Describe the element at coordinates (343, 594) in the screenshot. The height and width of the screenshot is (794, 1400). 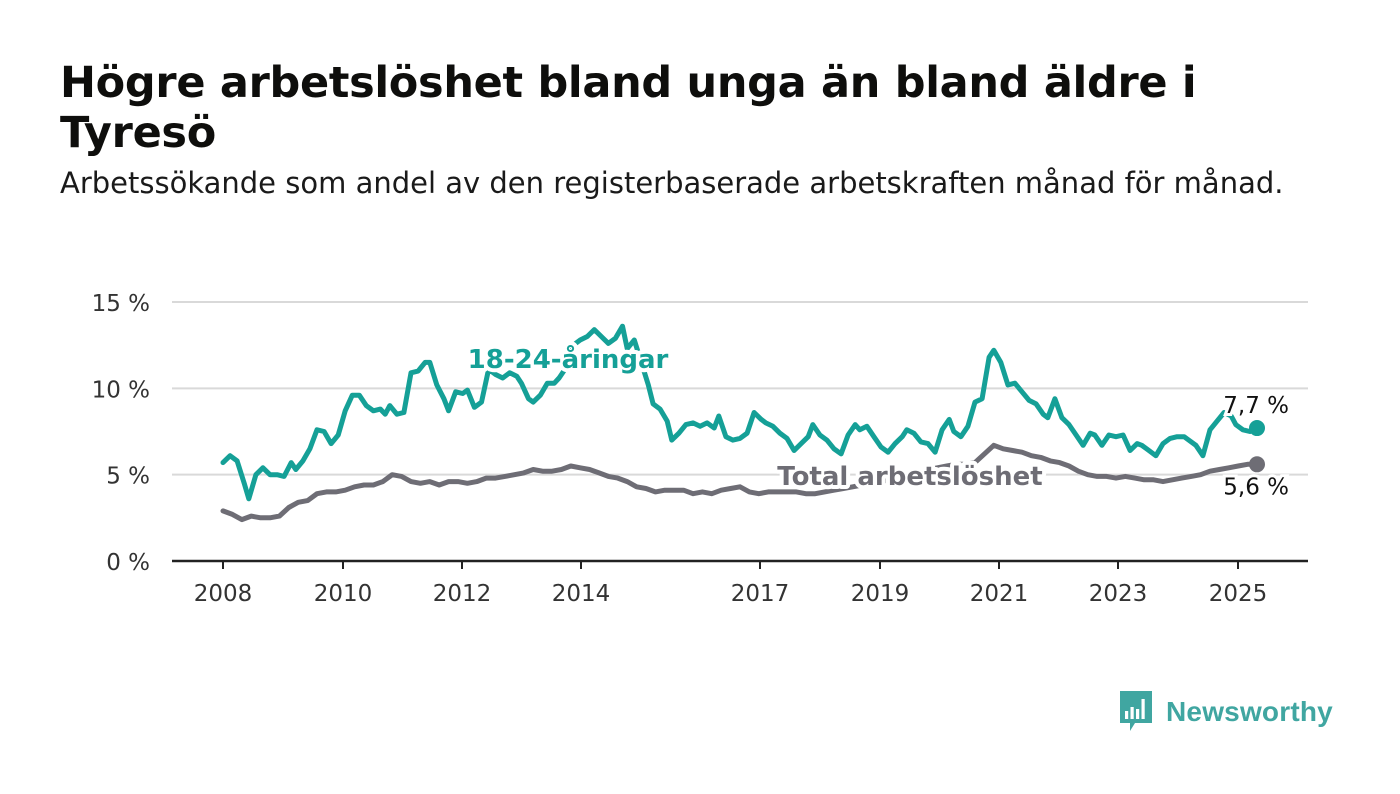
I see `x-tick-label: 2010` at that location.